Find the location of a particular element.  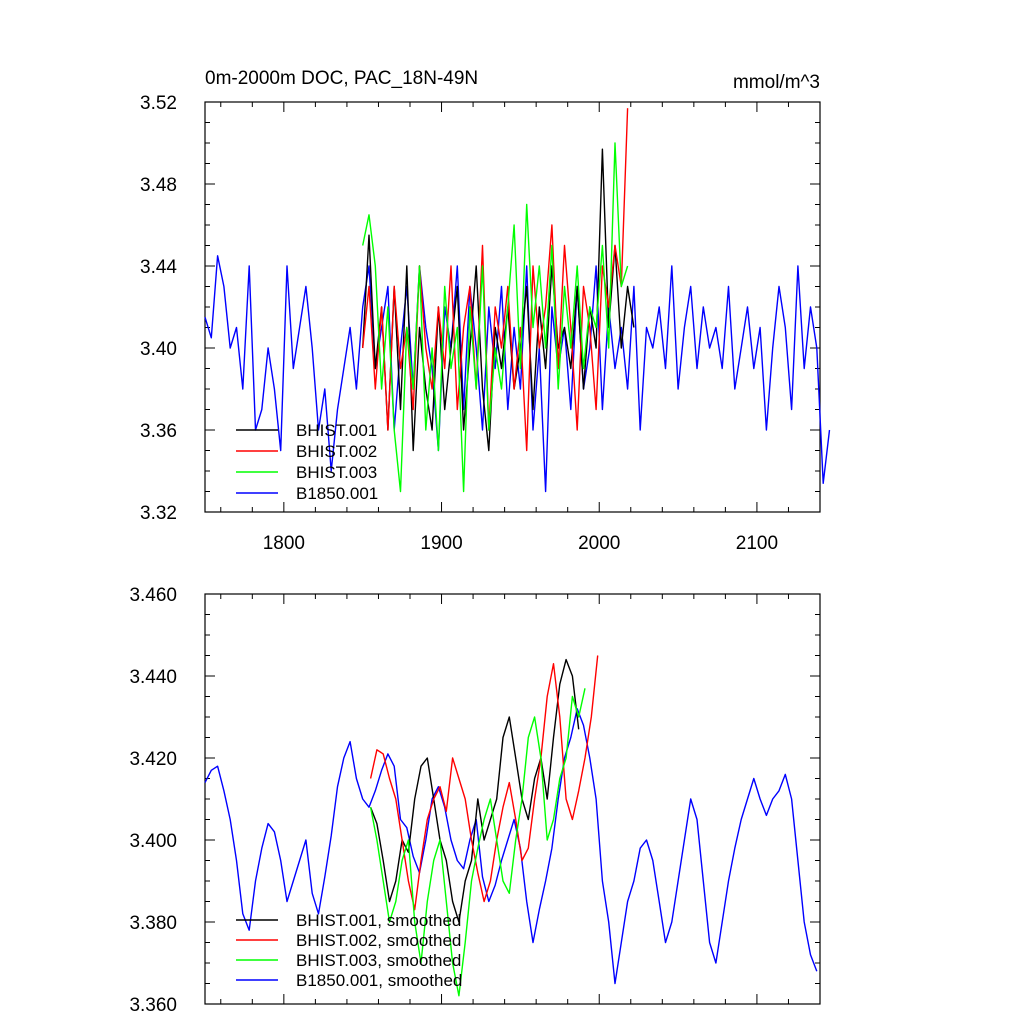

series-line-bhist-002-smoothed is located at coordinates (484, 783).